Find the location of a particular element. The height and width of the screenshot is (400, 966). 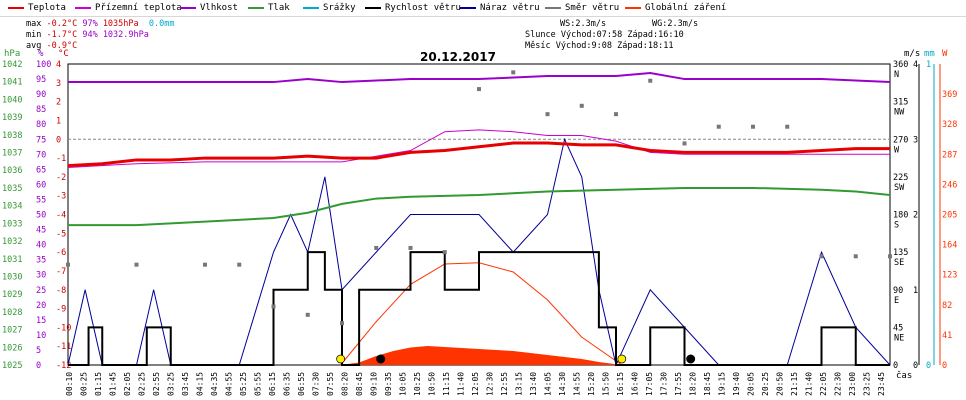

tick-label-pressure: 1038 is located at coordinates (12, 136).